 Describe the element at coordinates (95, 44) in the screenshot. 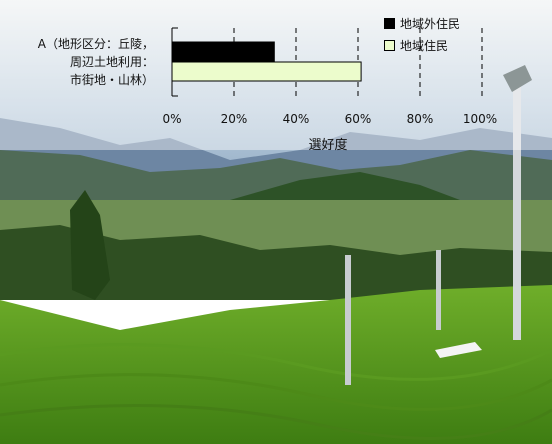

I see `category-label-line-1: A（地形区分：丘陵，` at that location.